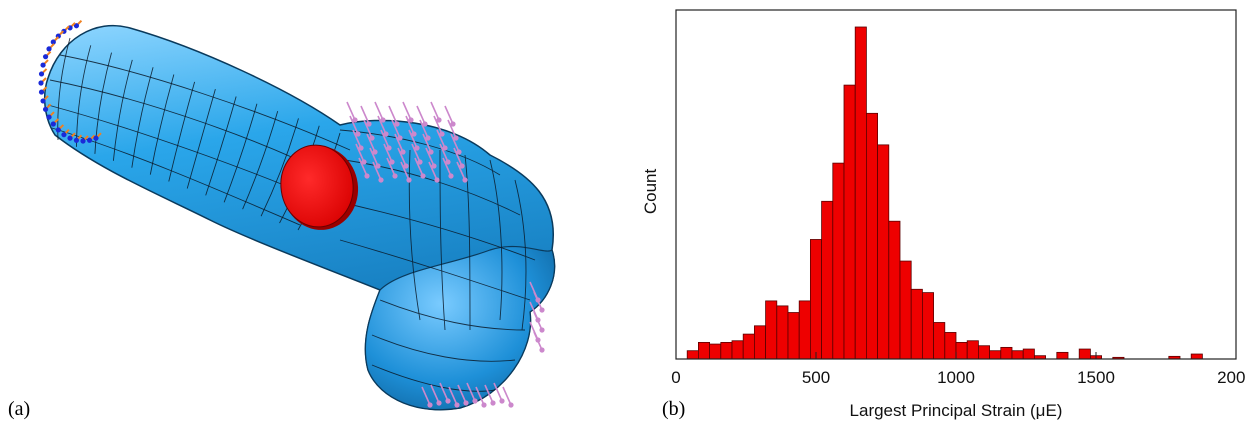  What do you see at coordinates (650, 192) in the screenshot?
I see `y-axis-label: Count` at bounding box center [650, 192].